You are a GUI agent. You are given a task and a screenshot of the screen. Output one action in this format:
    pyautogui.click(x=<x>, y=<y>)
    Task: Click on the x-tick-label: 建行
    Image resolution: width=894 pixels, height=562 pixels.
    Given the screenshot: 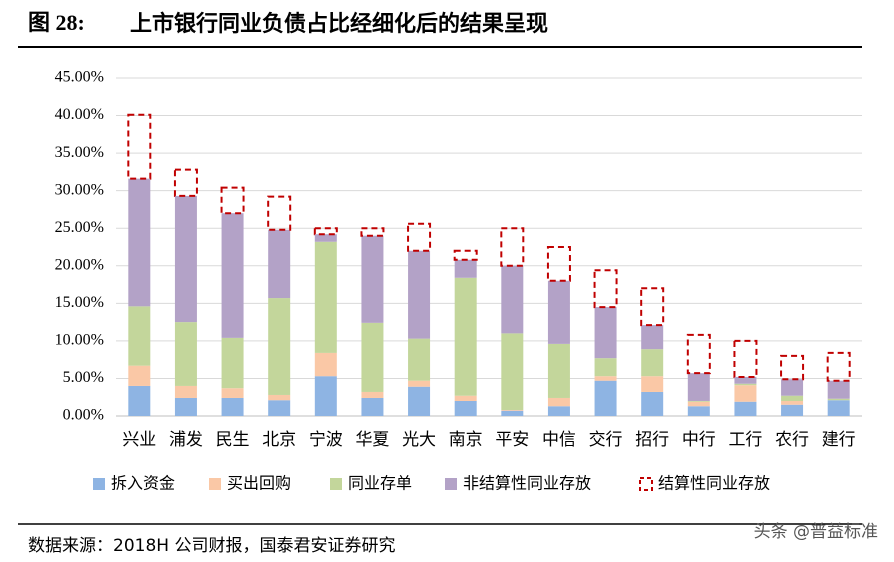 What is the action you would take?
    pyautogui.click(x=839, y=440)
    